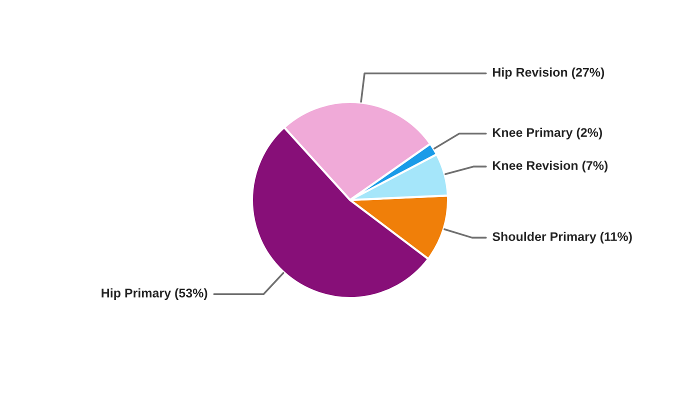 Image resolution: width=700 pixels, height=400 pixels. What do you see at coordinates (548, 74) in the screenshot?
I see `slice-label: Hip Revision (27%)` at bounding box center [548, 74].